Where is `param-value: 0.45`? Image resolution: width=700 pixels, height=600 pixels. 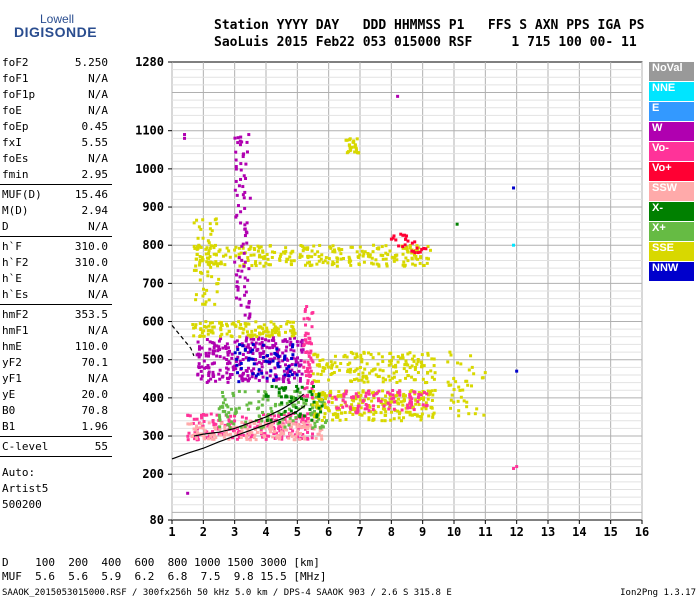
param-value: 0.45 is located at coordinates (95, 126).